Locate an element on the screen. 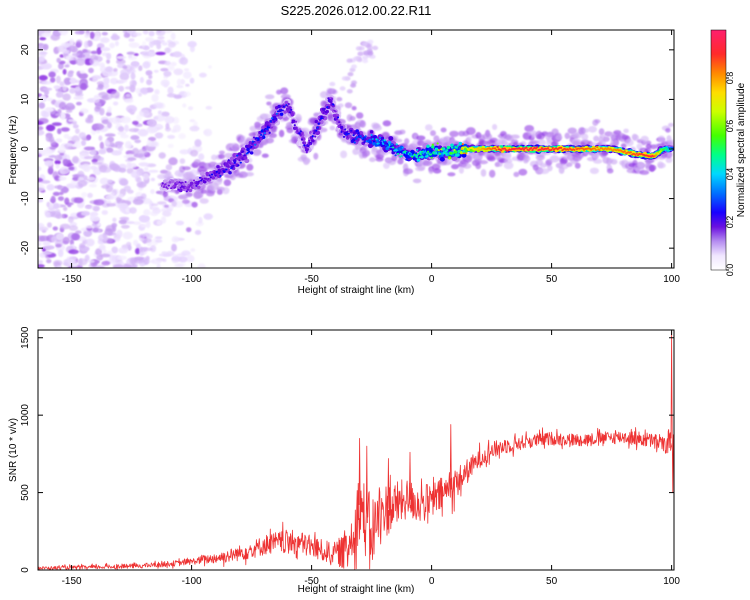  colorbar-tick-label: 0.0 is located at coordinates (730, 270).